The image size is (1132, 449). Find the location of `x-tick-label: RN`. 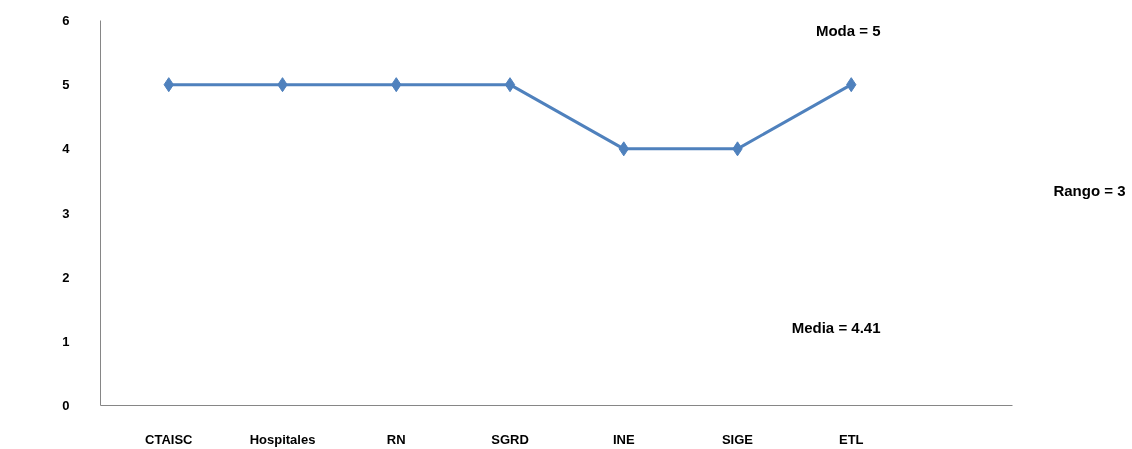

x-tick-label: RN is located at coordinates (396, 439).